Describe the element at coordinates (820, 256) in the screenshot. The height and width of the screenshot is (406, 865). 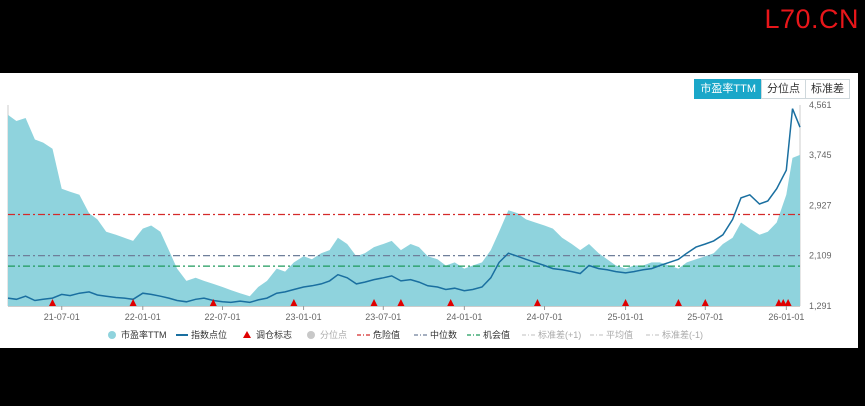
I see `y-tick-label: 2,109` at that location.